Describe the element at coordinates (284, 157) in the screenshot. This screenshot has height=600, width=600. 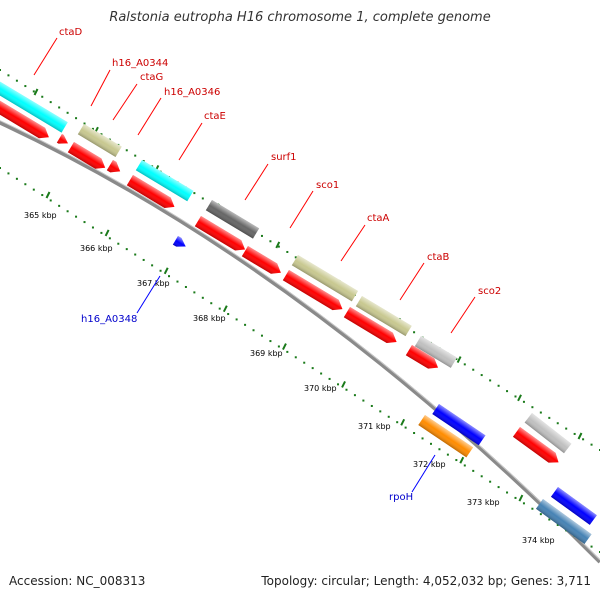
I see `gene-label-surf1: surf1` at that location.